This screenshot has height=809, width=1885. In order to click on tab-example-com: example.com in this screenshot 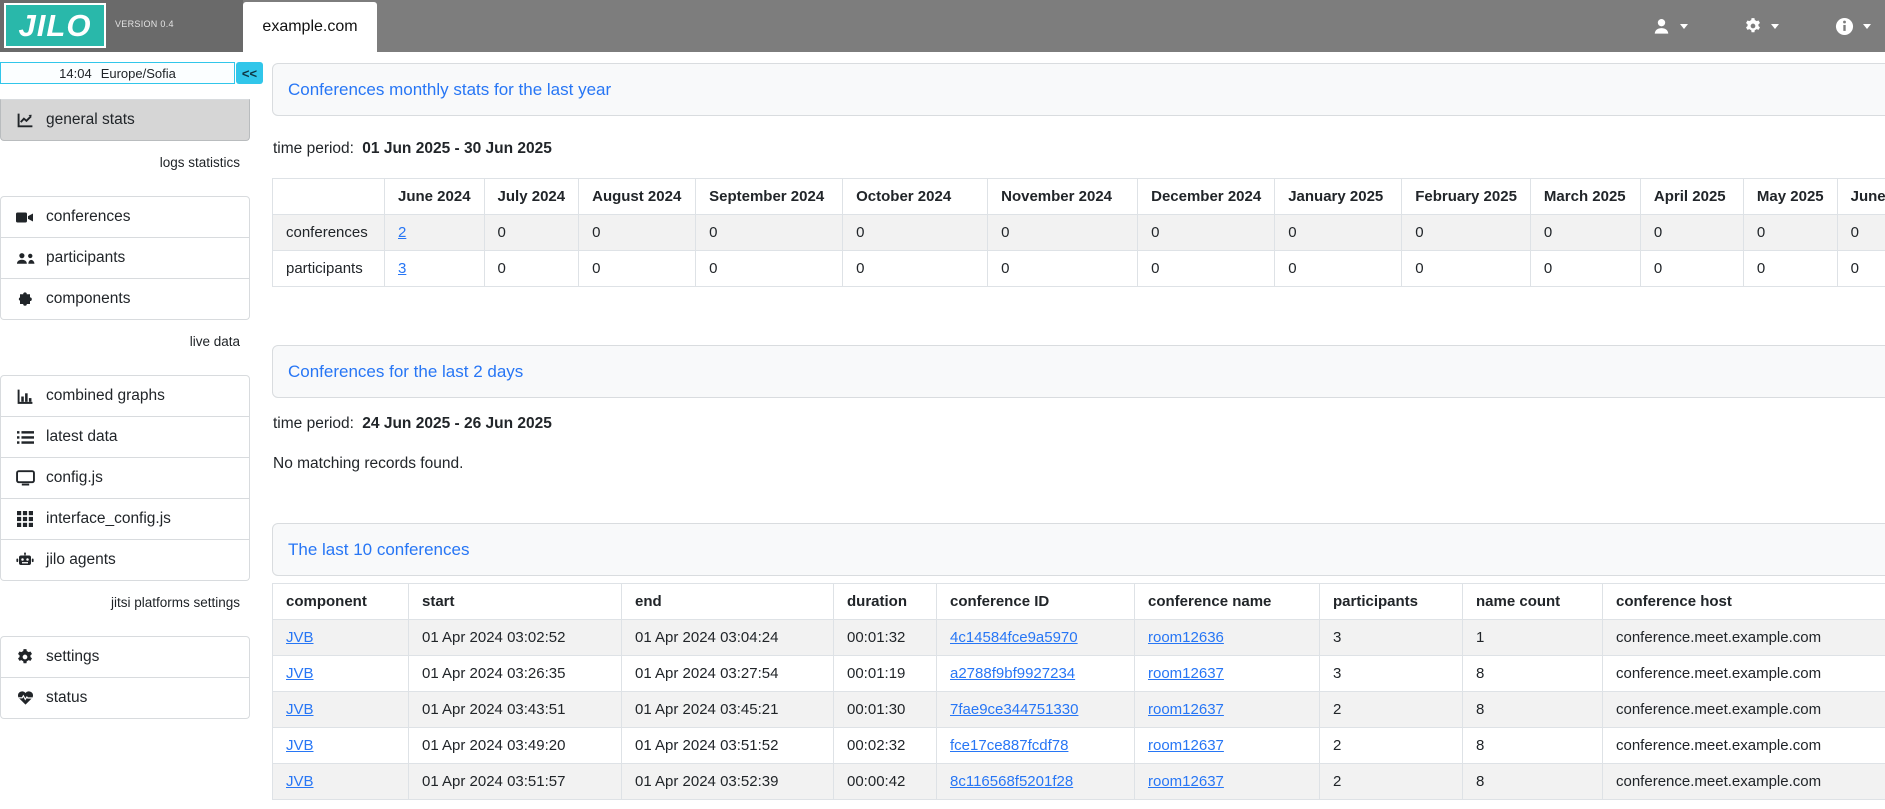, I will do `click(310, 27)`.